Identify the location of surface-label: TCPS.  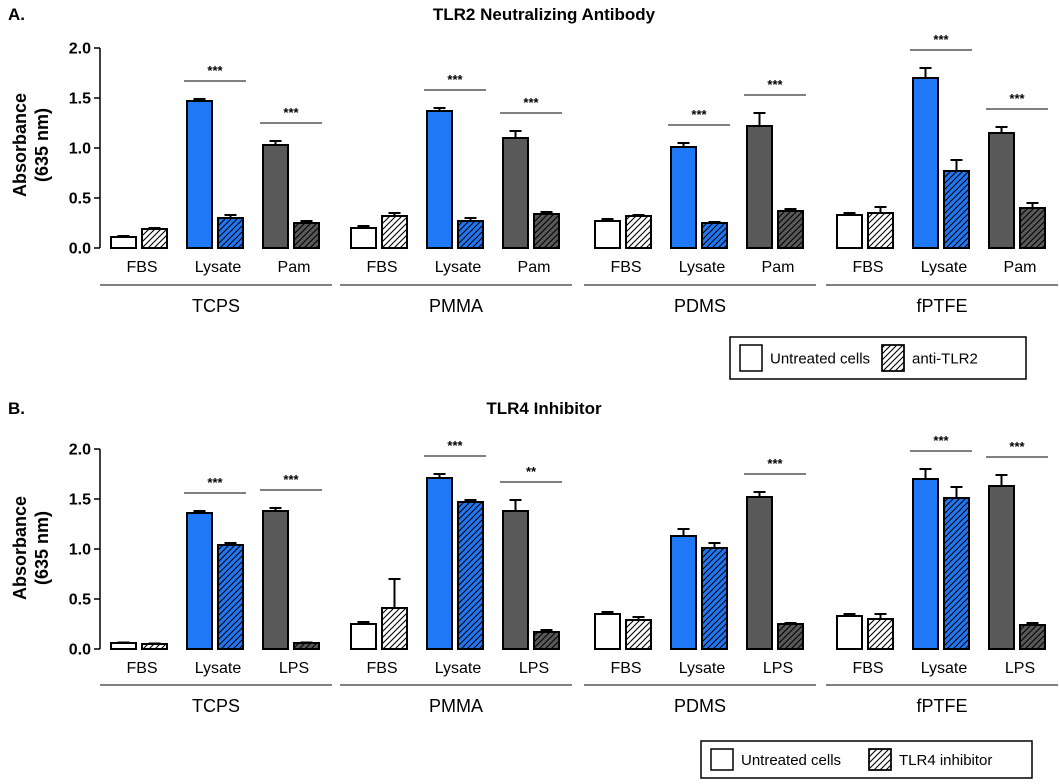
(216, 306).